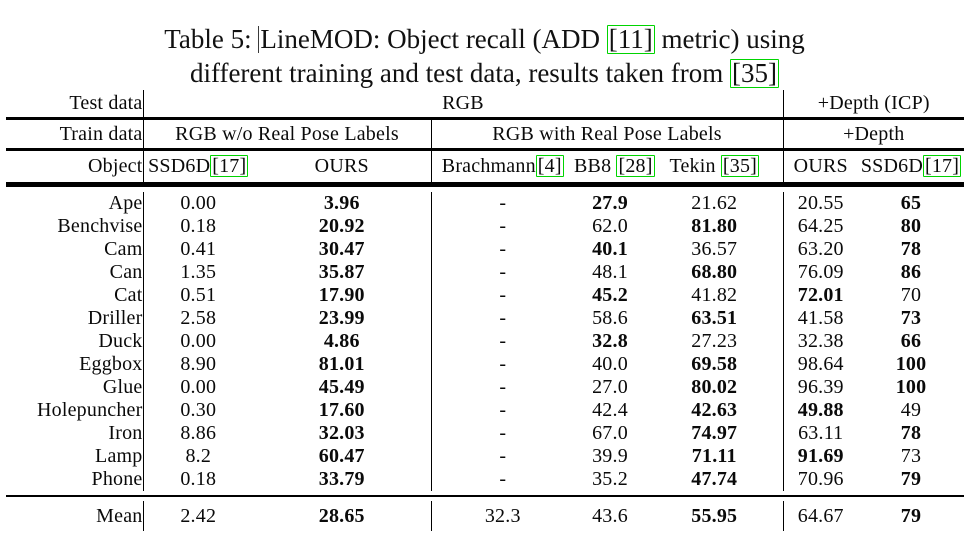  Describe the element at coordinates (198, 166) in the screenshot. I see `col-header-ssd6d-syn: SSD6D [17]` at that location.